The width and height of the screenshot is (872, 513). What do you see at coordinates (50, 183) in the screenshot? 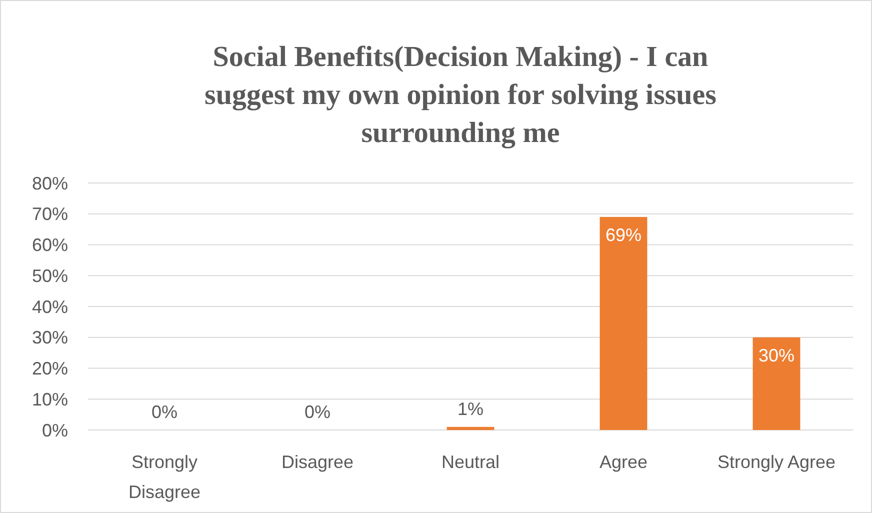
I see `y-tick-label: 80%` at bounding box center [50, 183].